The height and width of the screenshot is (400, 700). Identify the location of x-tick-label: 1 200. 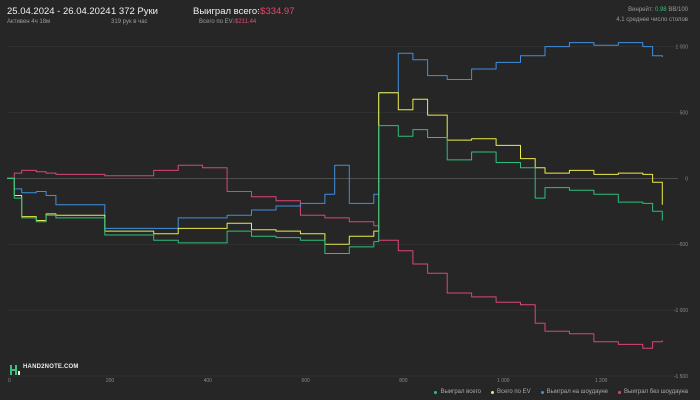
(601, 381).